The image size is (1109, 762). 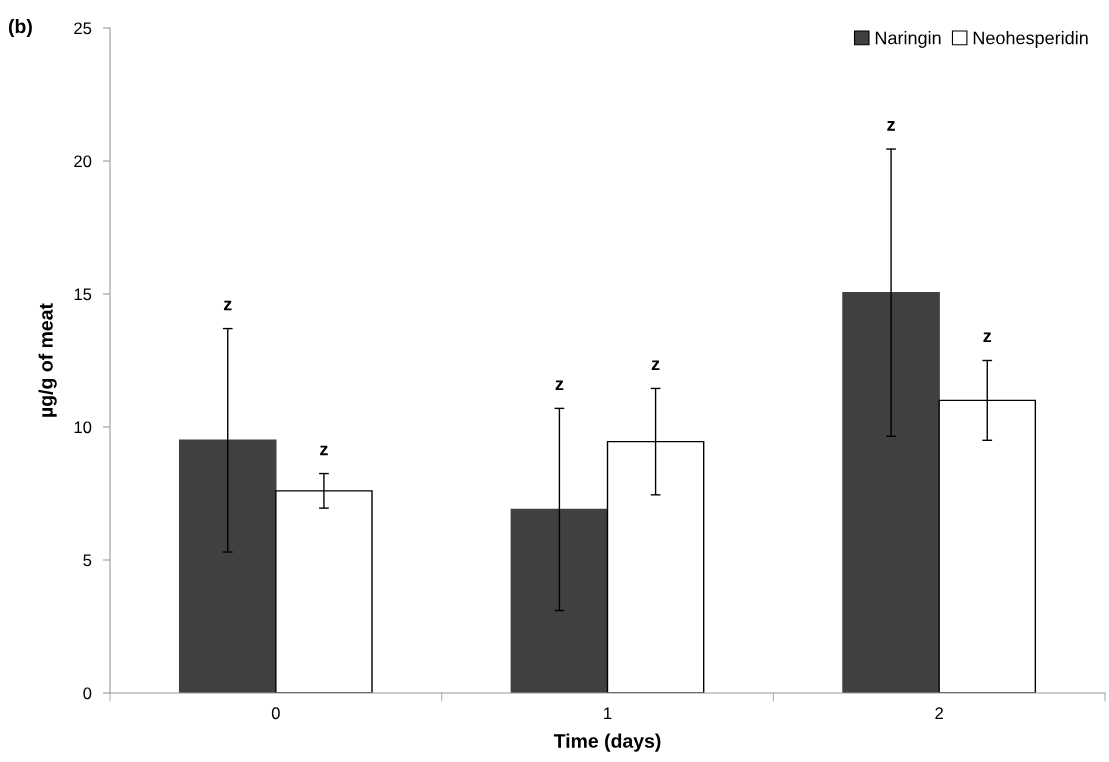 What do you see at coordinates (83, 161) in the screenshot?
I see `y-tick-label: 20` at bounding box center [83, 161].